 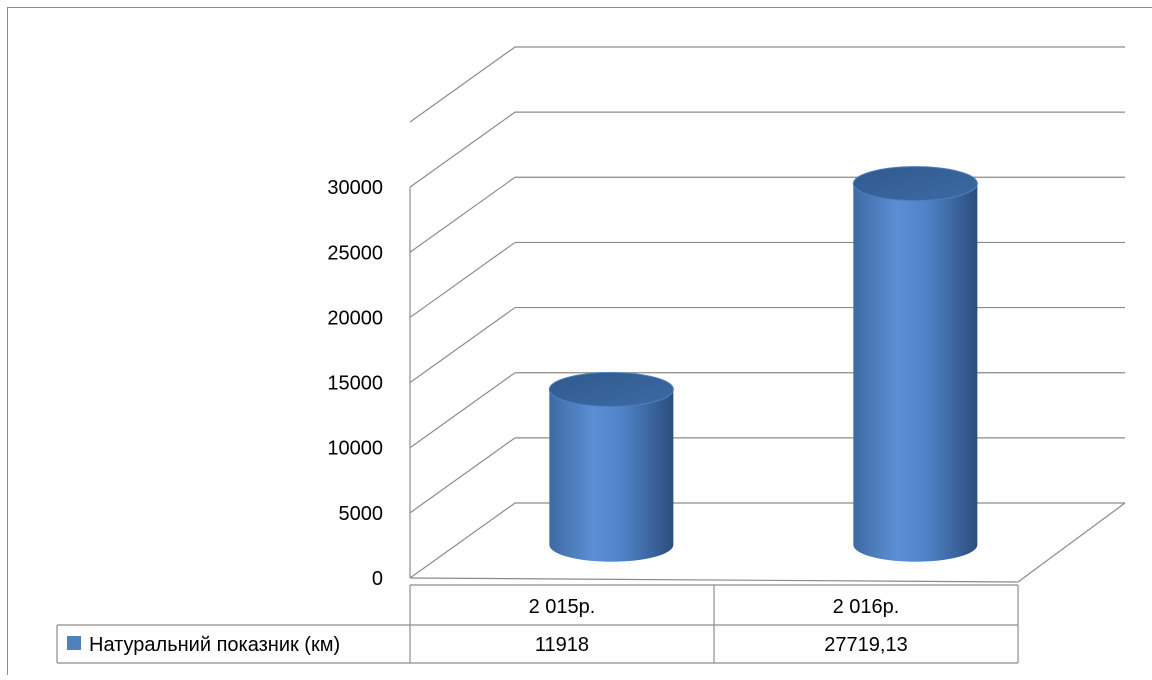 What do you see at coordinates (377, 579) in the screenshot?
I see `y-tick-label: 0` at bounding box center [377, 579].